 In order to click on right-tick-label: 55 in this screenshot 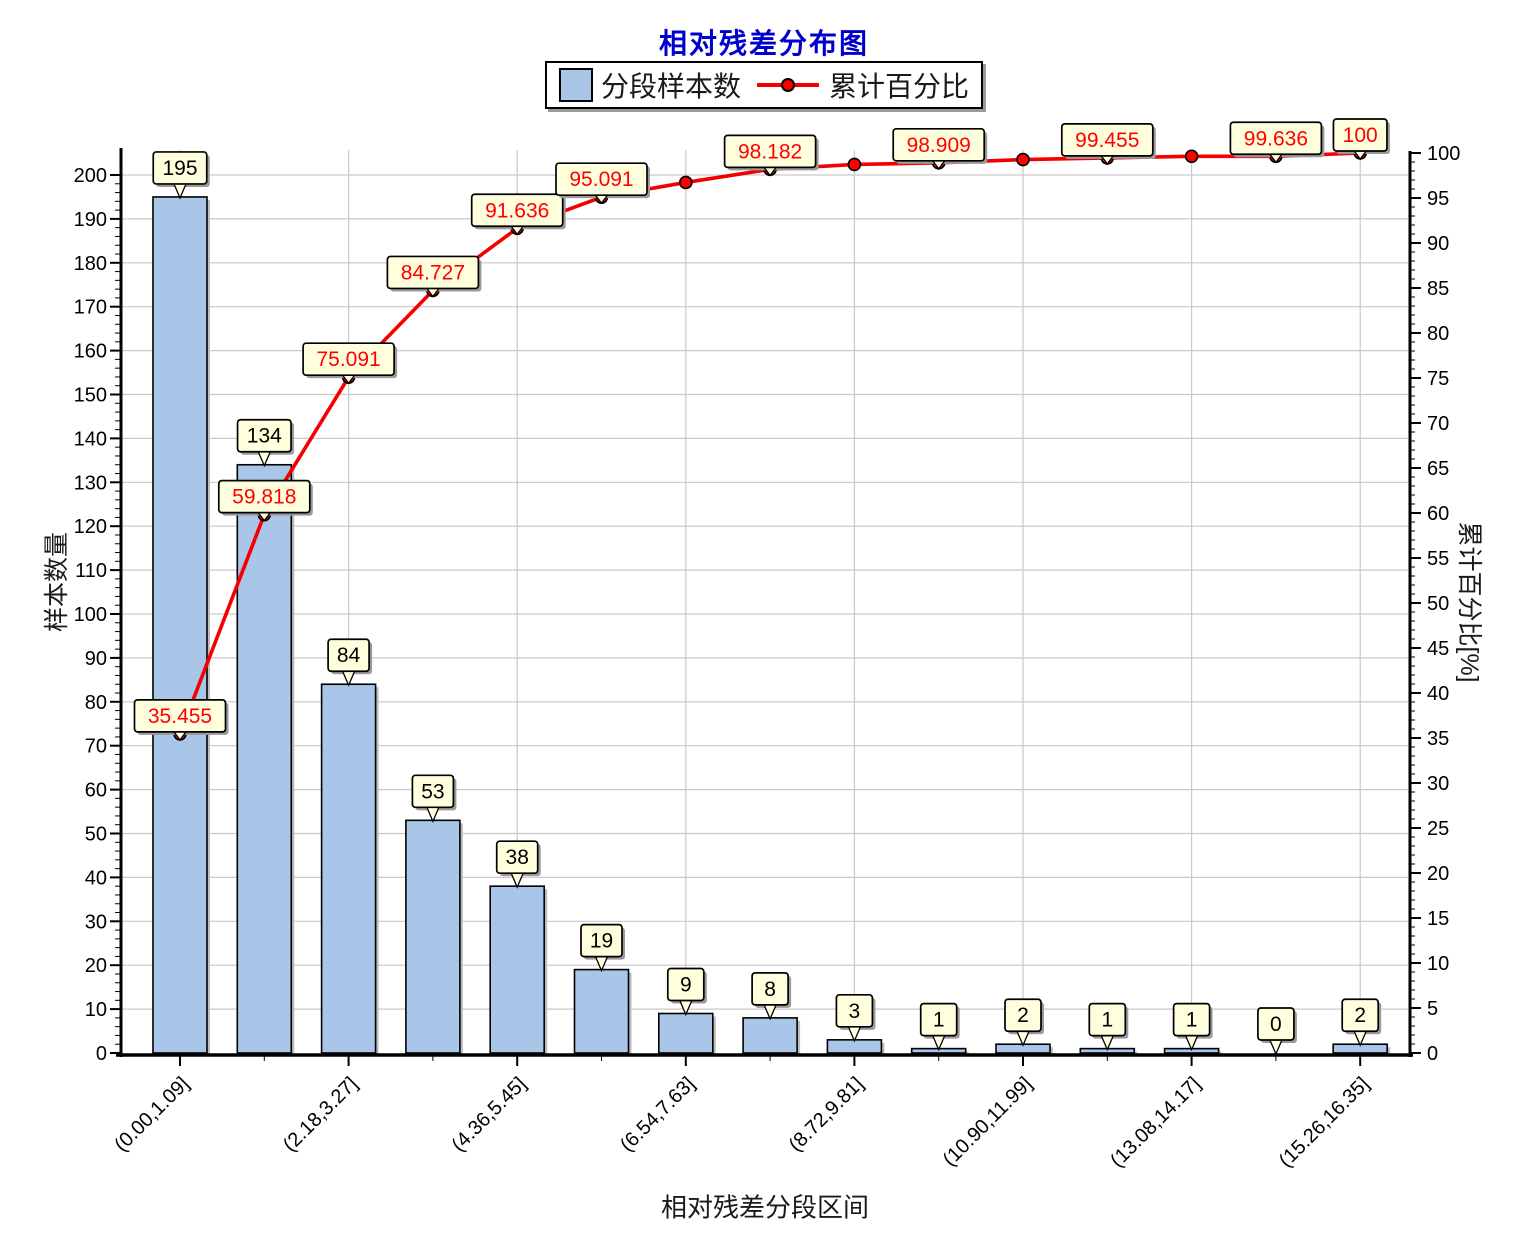, I will do `click(1438, 559)`.